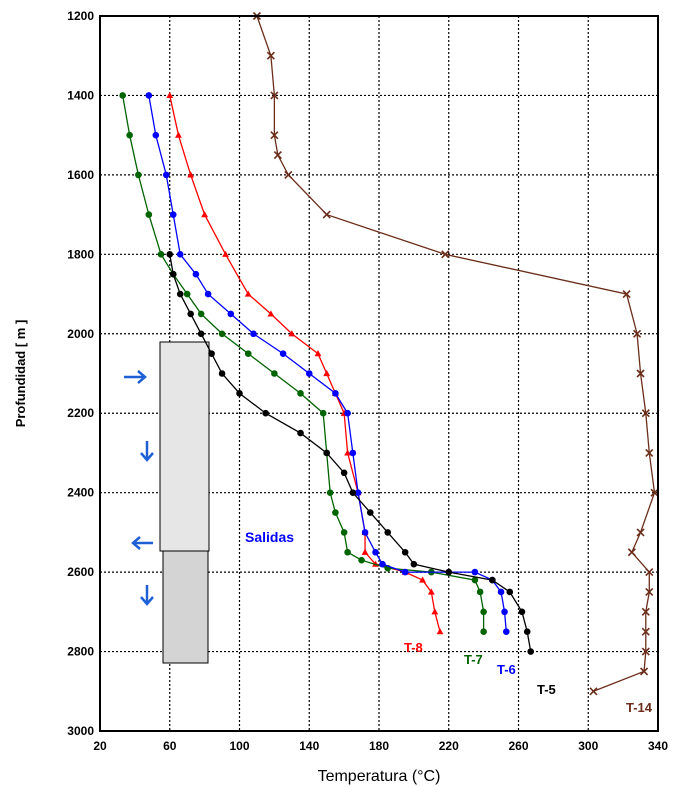 This screenshot has height=787, width=680. I want to click on outflow-arrows, so click(139, 488).